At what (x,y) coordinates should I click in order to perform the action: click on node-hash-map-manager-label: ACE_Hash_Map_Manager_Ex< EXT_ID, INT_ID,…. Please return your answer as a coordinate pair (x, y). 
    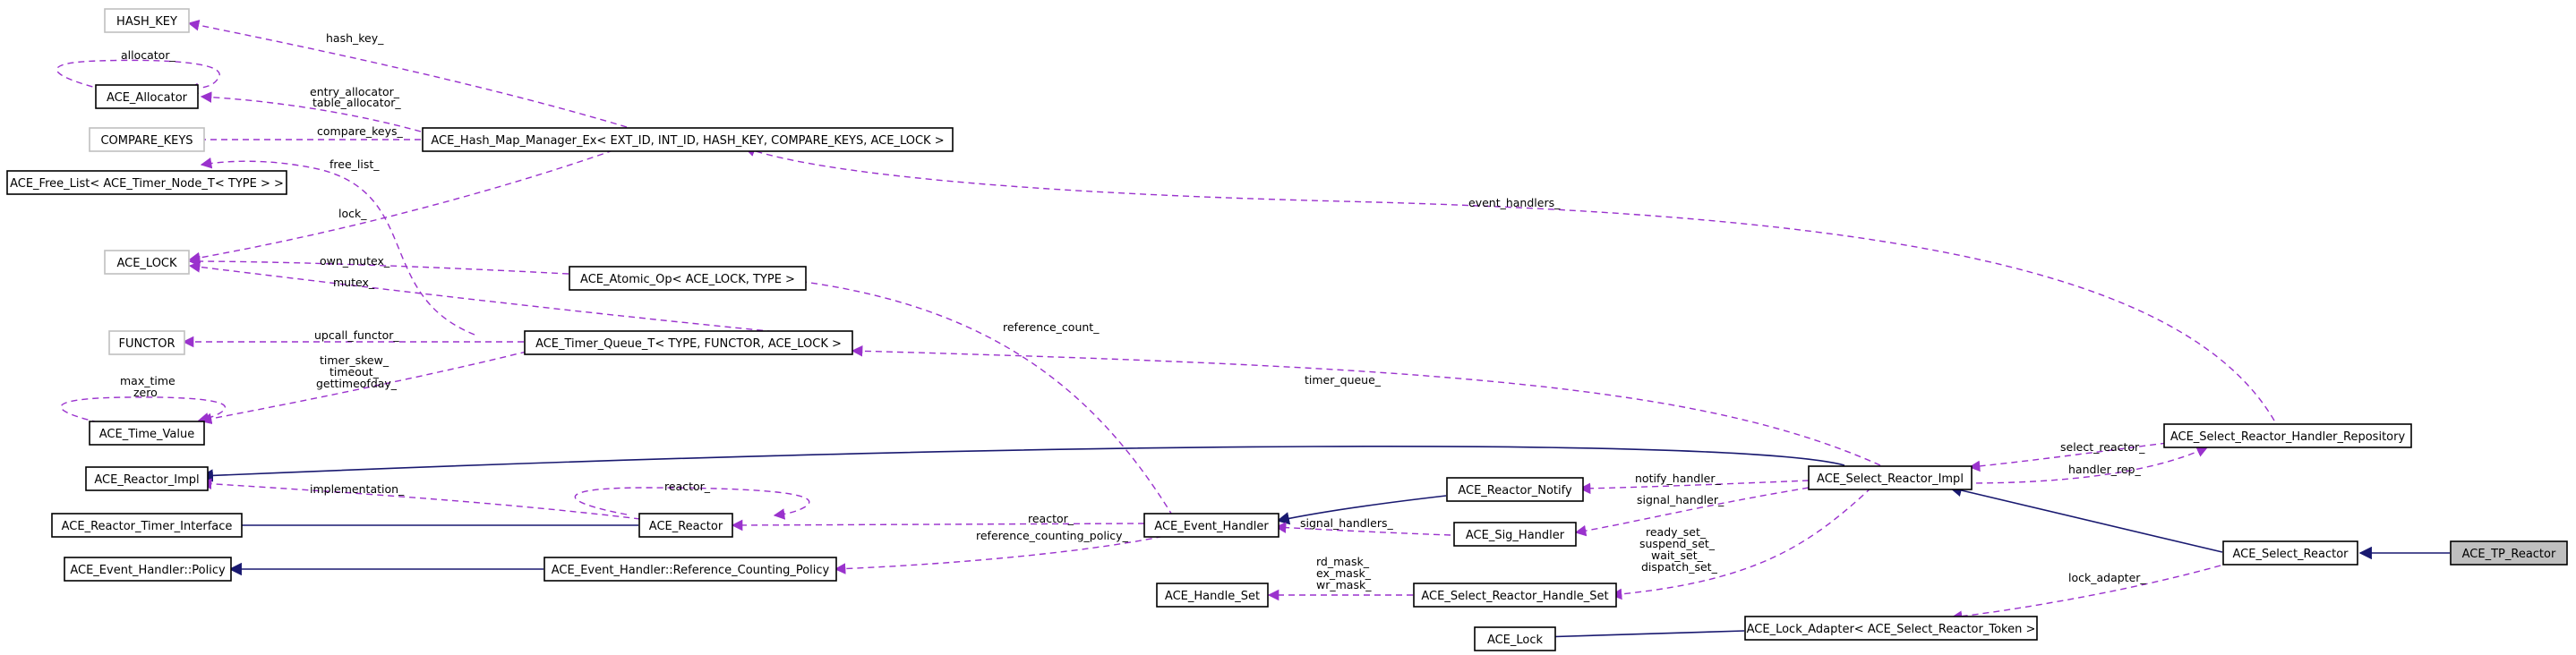
    Looking at the image, I should click on (687, 141).